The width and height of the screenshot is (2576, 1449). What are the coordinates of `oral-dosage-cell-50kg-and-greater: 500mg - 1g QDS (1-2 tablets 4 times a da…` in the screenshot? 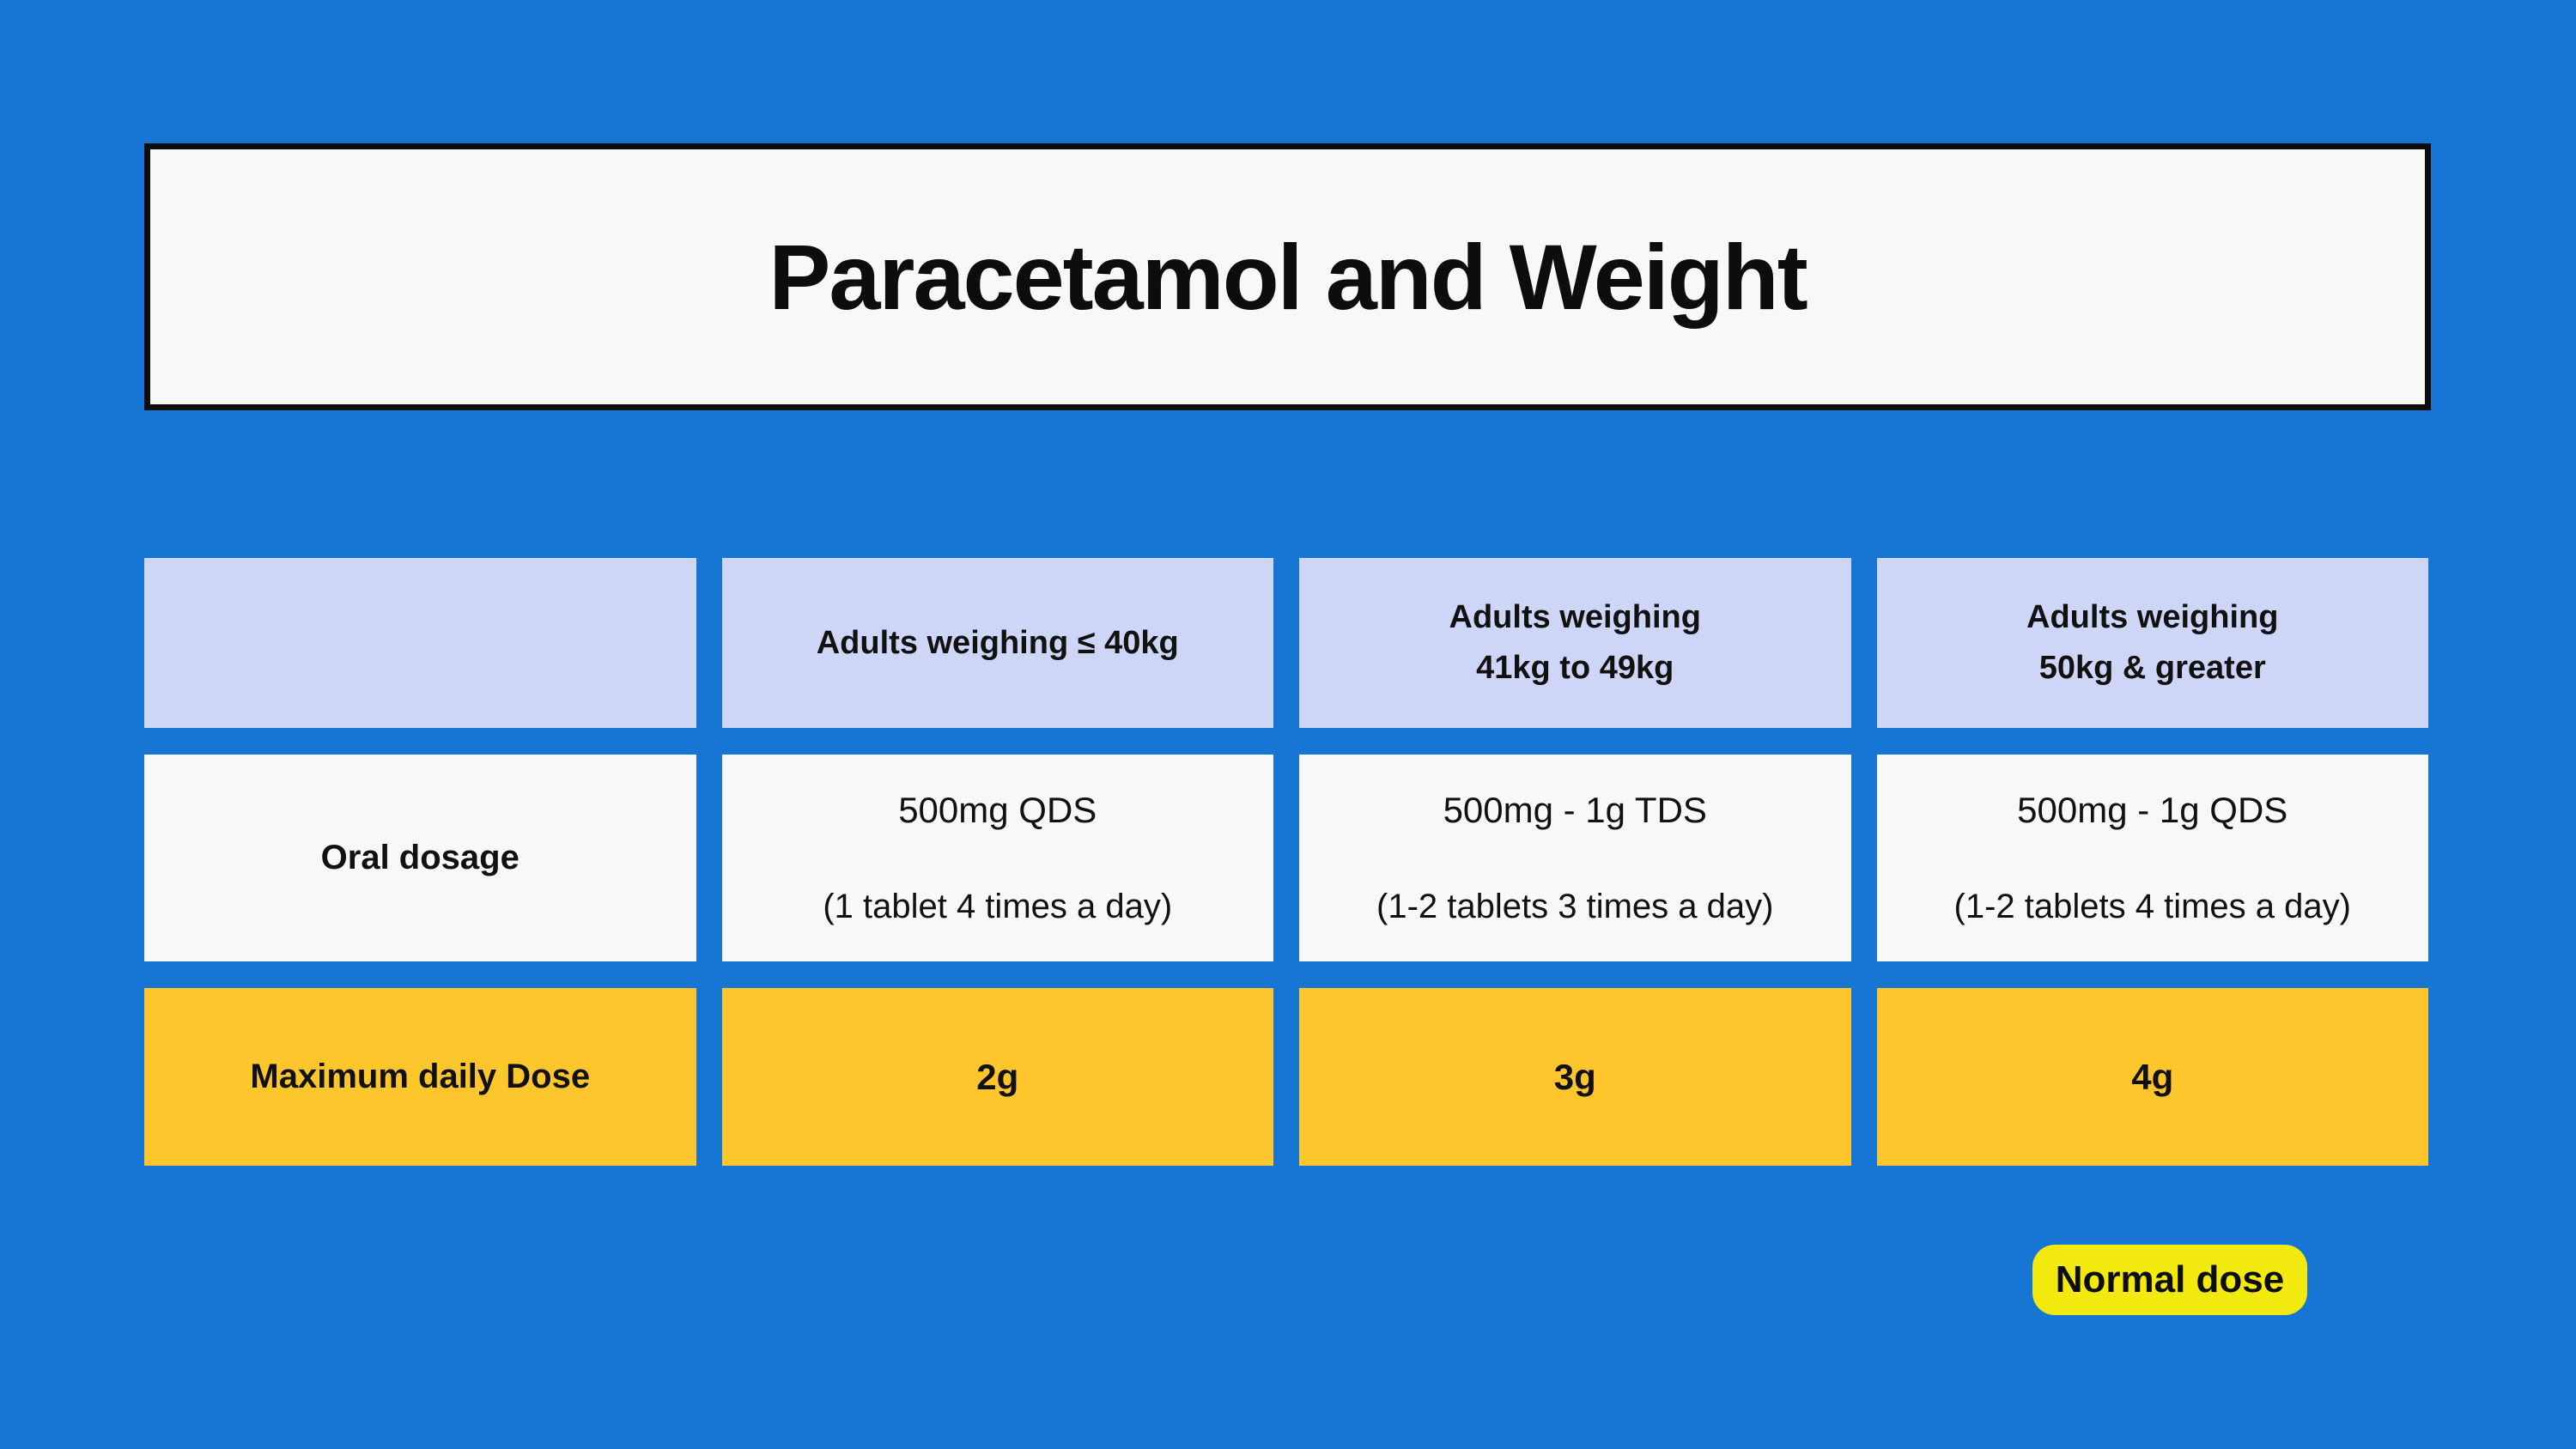 It's located at (2152, 858).